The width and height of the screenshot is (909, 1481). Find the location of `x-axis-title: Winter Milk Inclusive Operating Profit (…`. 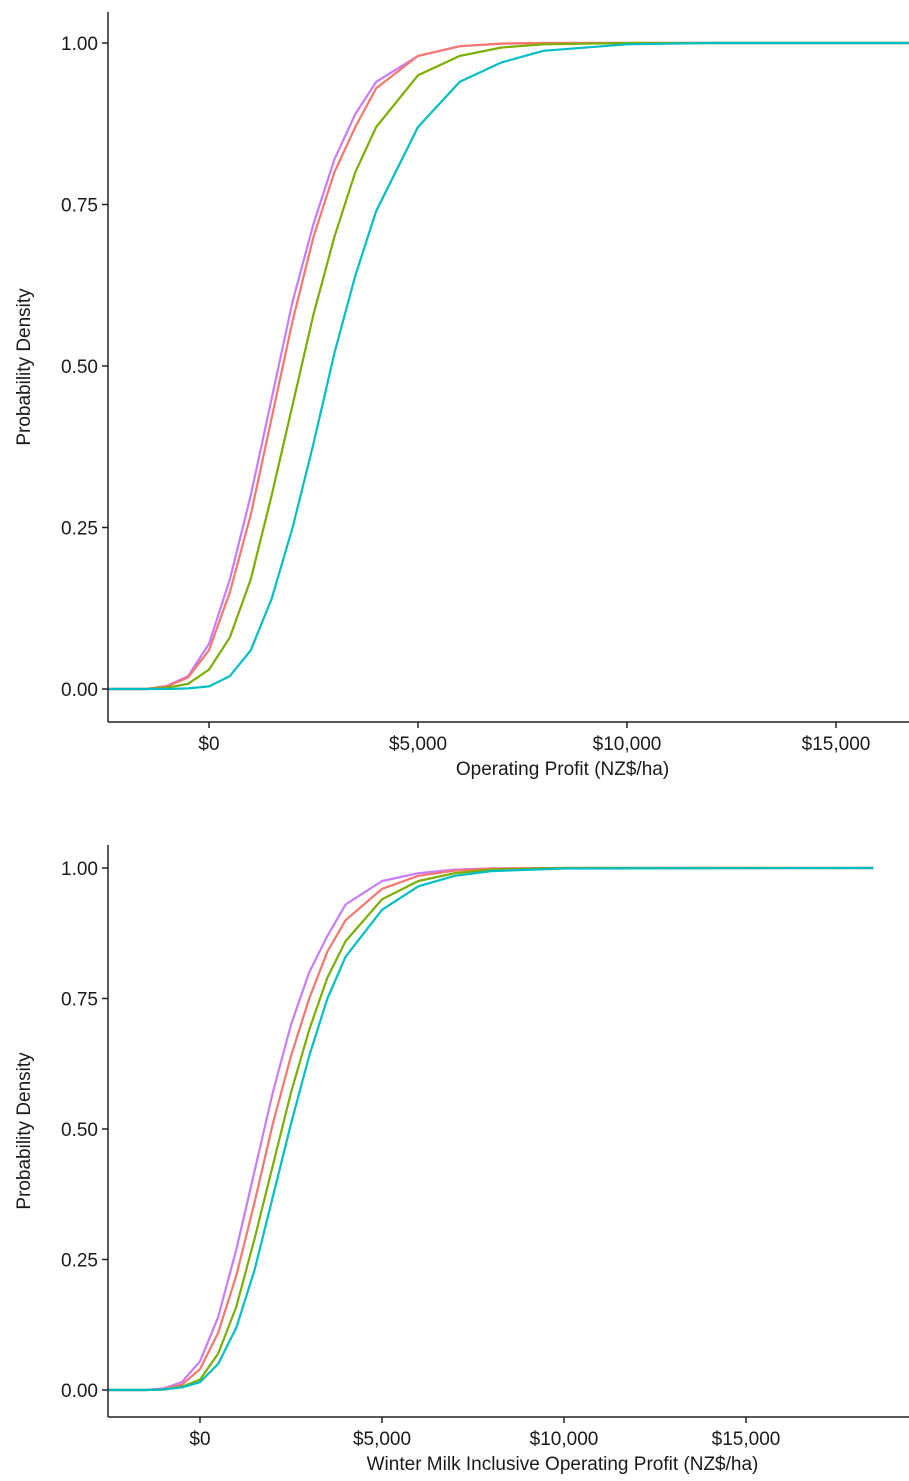

x-axis-title: Winter Milk Inclusive Operating Profit (… is located at coordinates (563, 1464).